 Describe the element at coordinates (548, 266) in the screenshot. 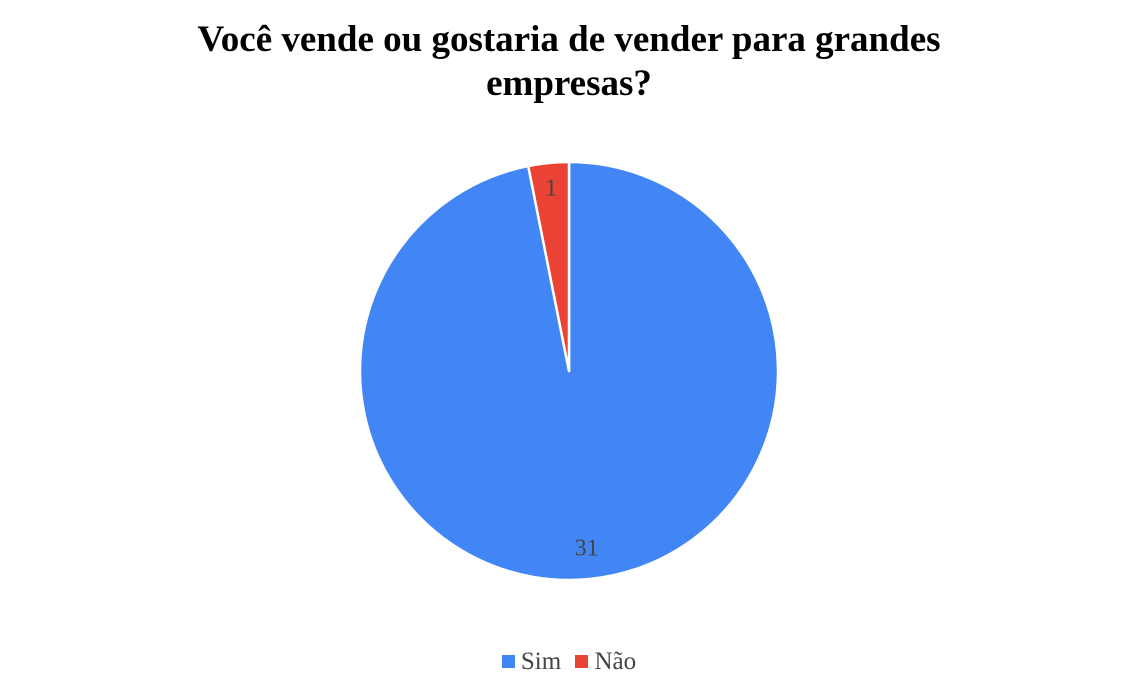

I see `pie-slice-nao` at that location.